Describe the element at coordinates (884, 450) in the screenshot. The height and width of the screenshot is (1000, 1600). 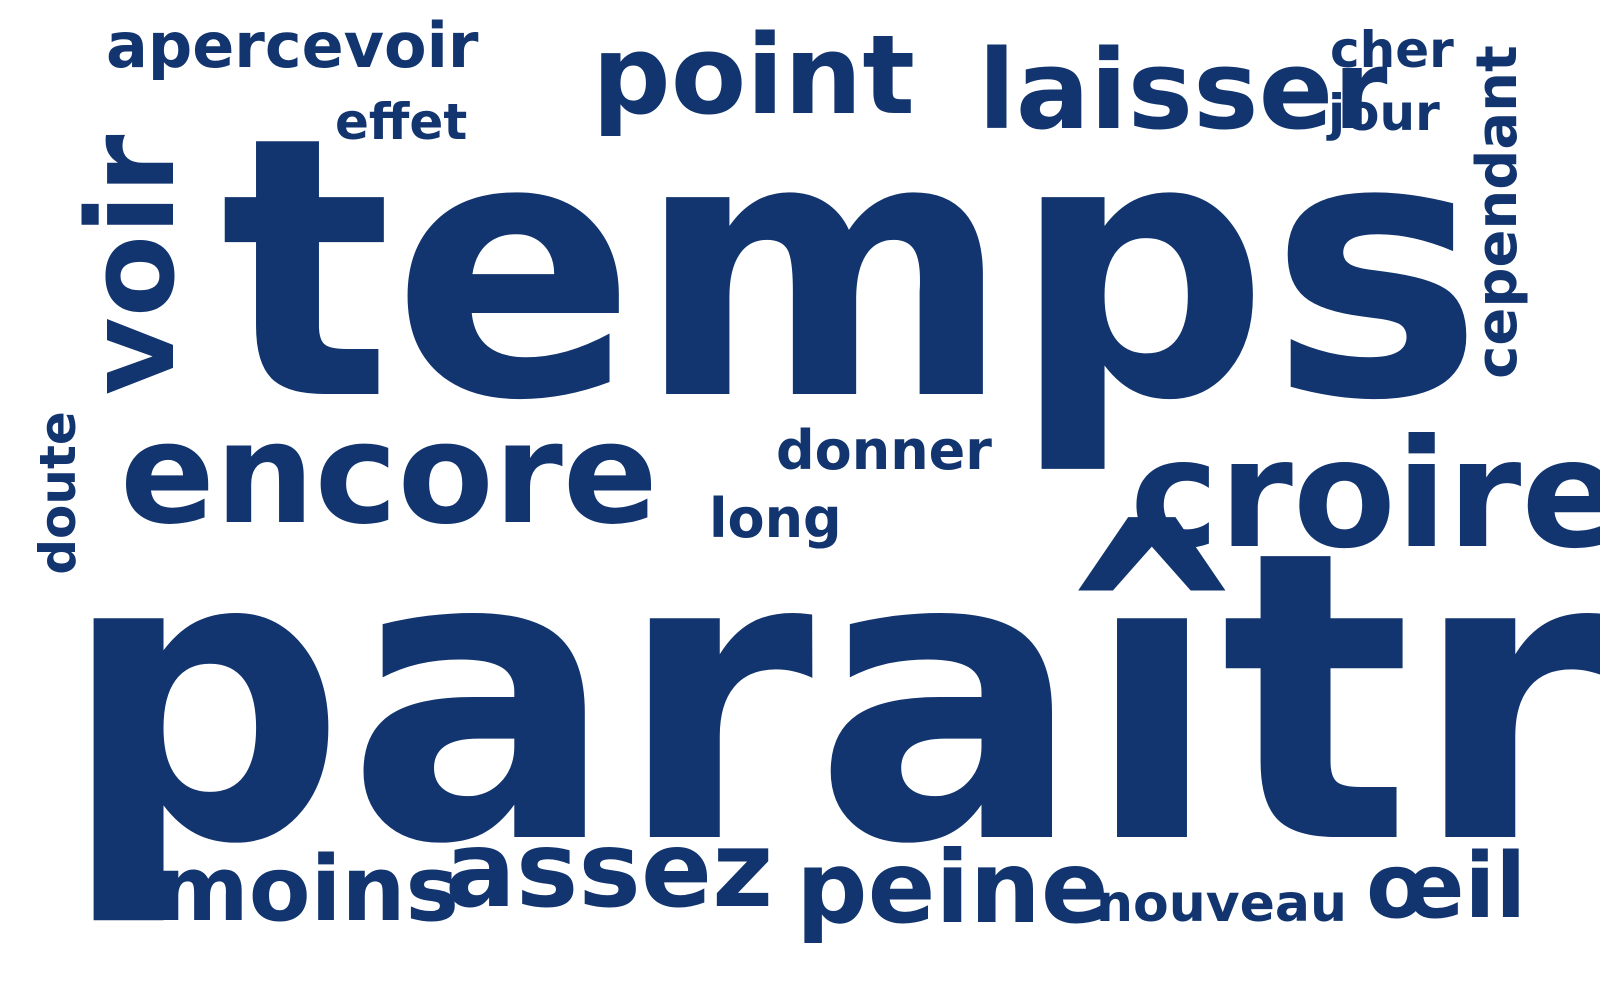
I see `word-donner: donner` at that location.